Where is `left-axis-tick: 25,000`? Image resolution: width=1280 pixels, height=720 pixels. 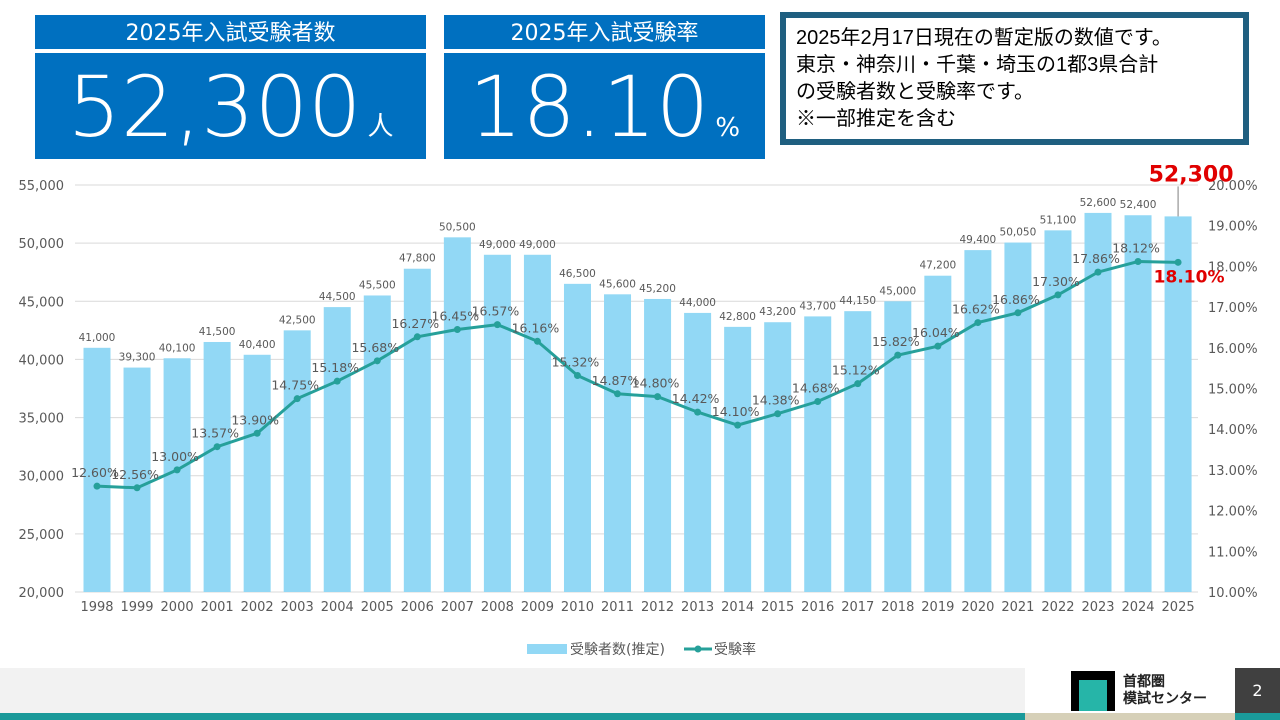 left-axis-tick: 25,000 is located at coordinates (42, 535).